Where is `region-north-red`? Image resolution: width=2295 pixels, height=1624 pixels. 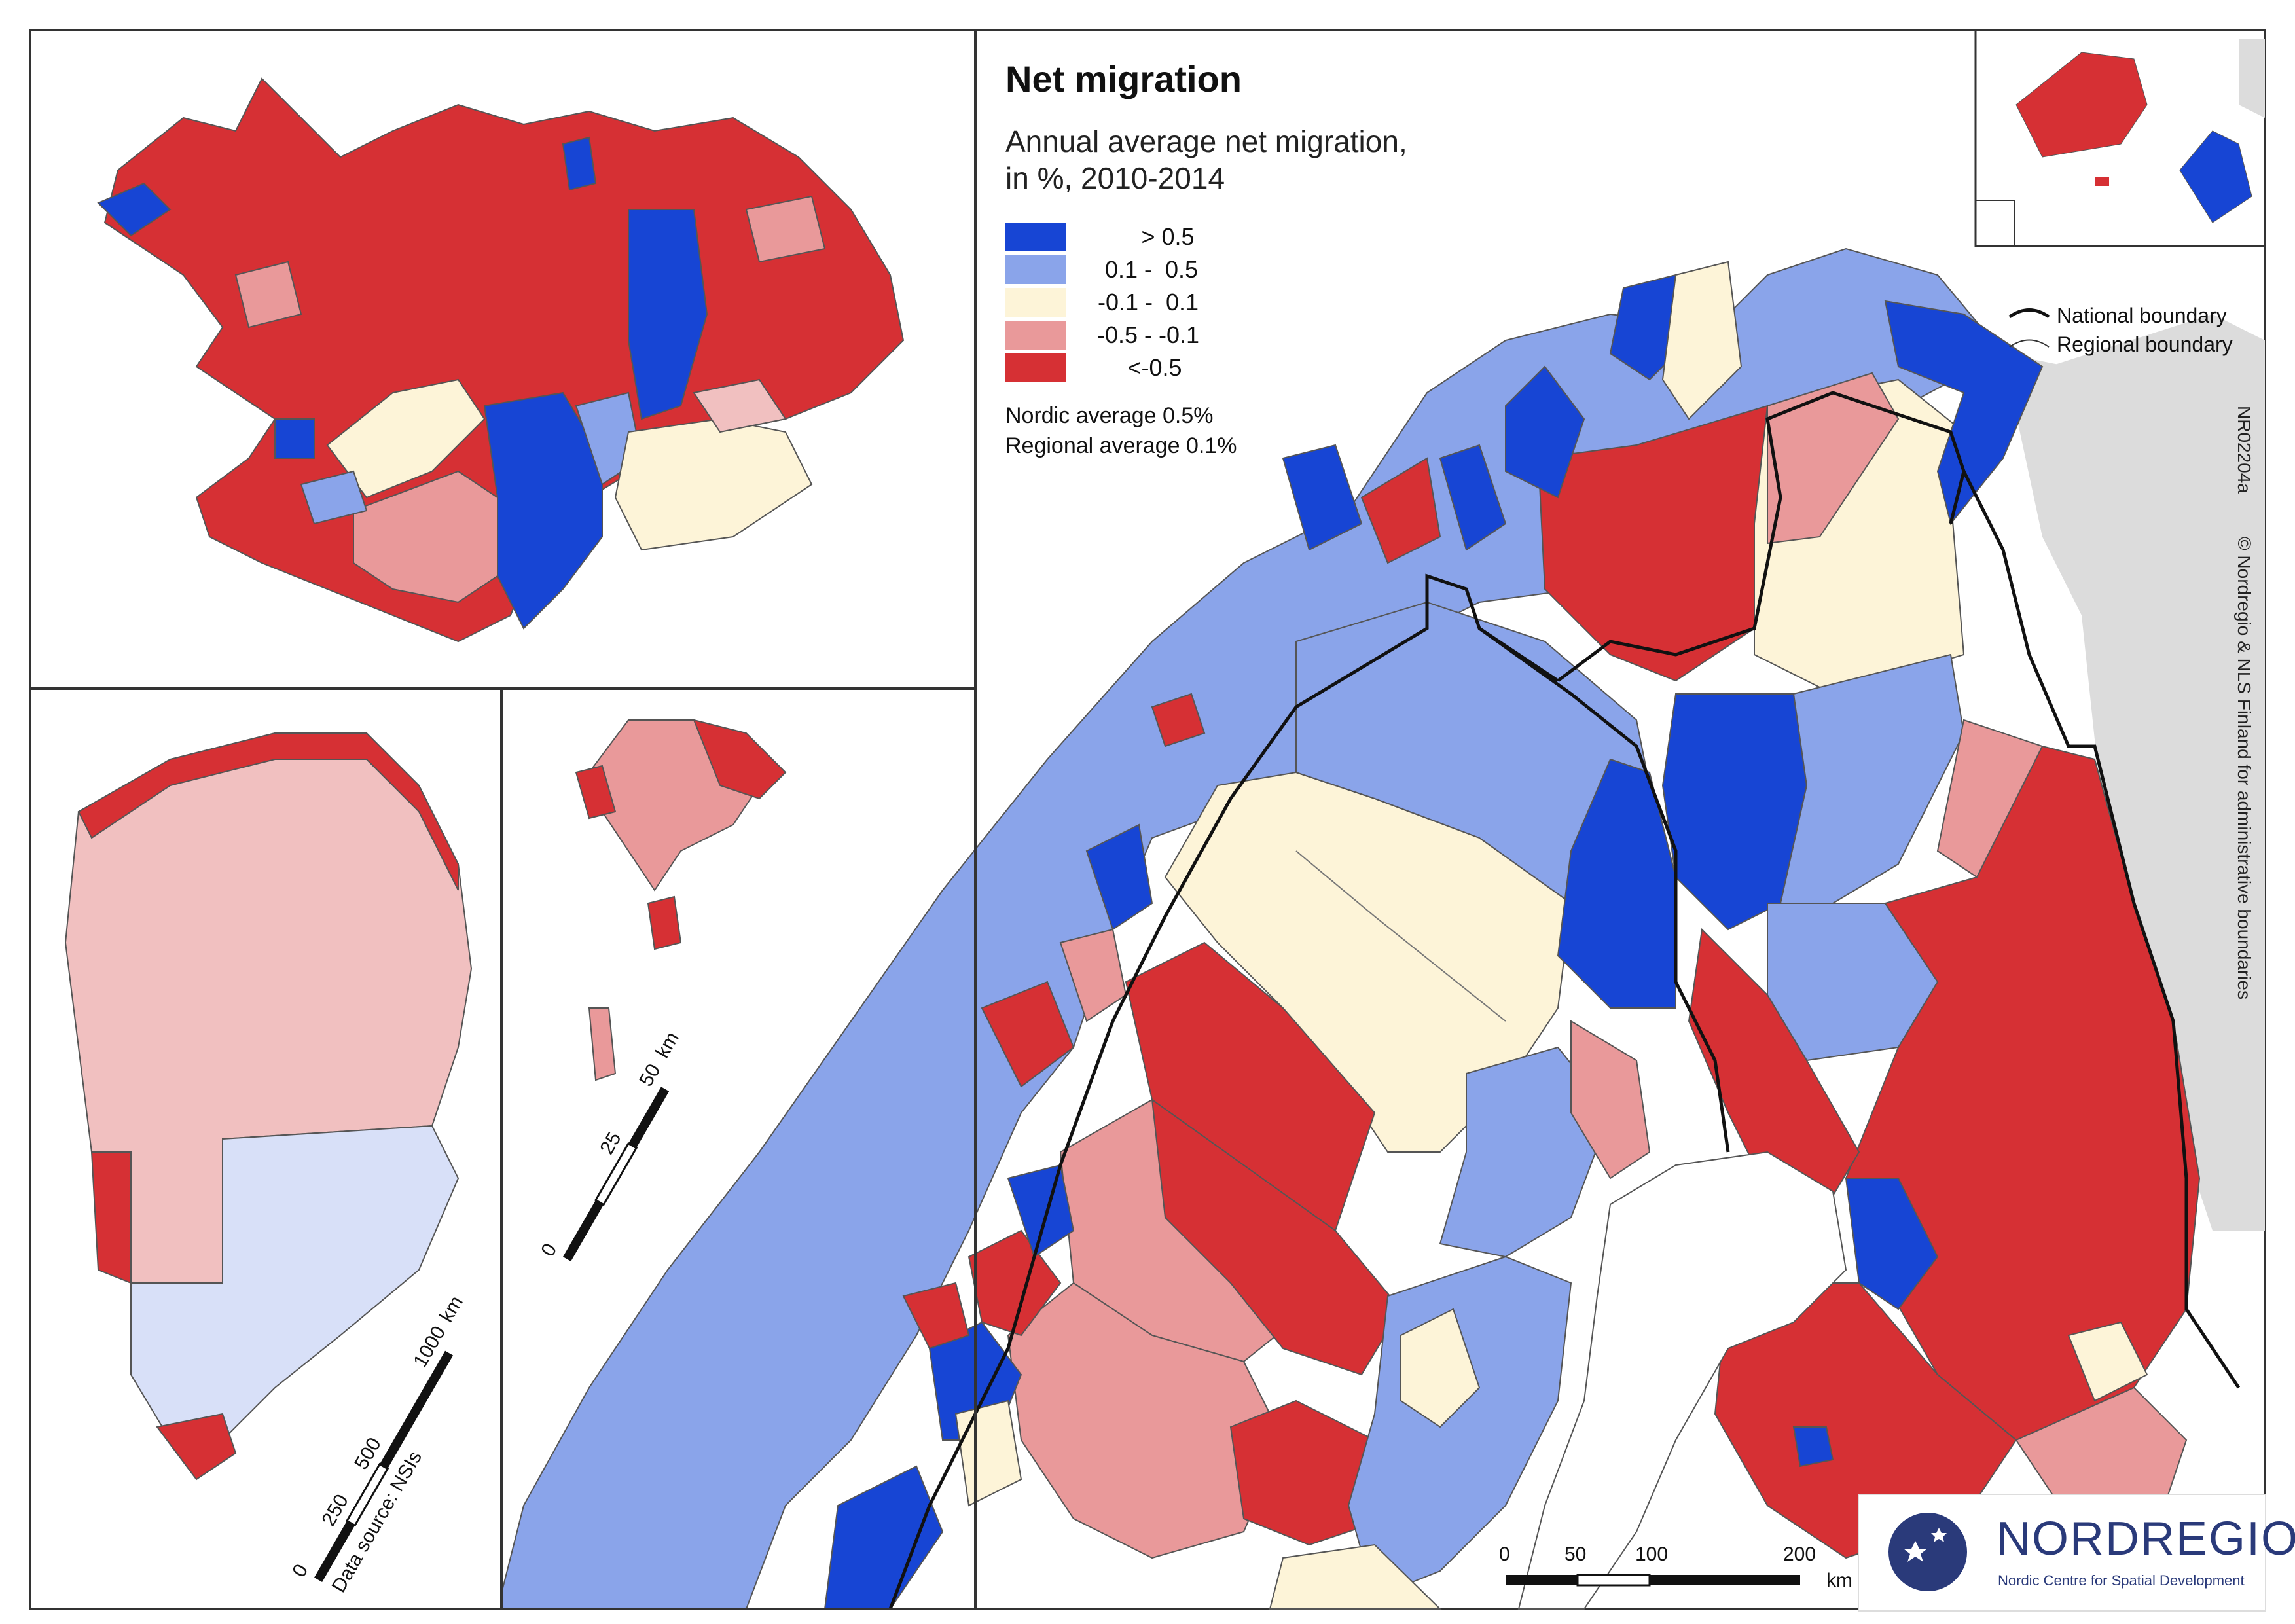
region-north-red is located at coordinates (1401, 510).